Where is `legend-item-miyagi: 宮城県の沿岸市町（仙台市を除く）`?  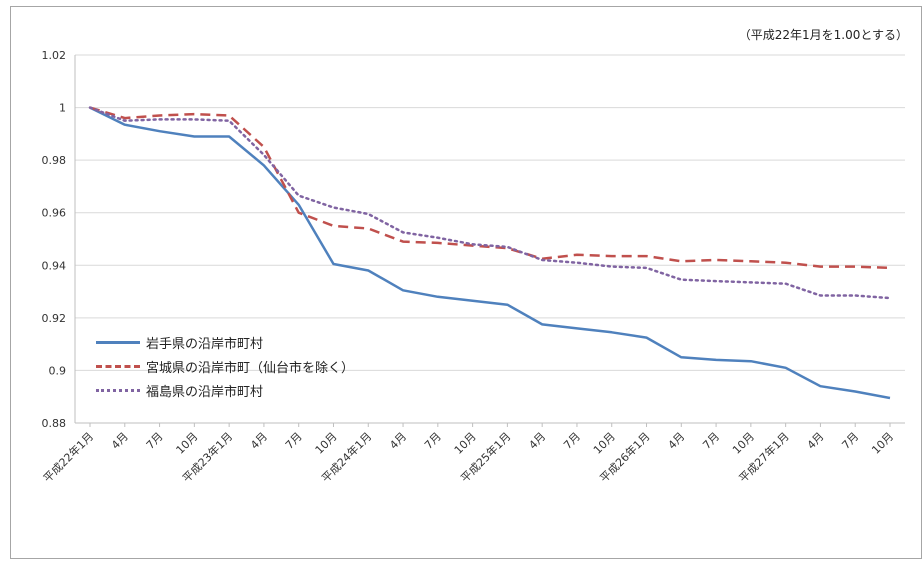 legend-item-miyagi: 宮城県の沿岸市町（仙台市を除く） is located at coordinates (225, 366).